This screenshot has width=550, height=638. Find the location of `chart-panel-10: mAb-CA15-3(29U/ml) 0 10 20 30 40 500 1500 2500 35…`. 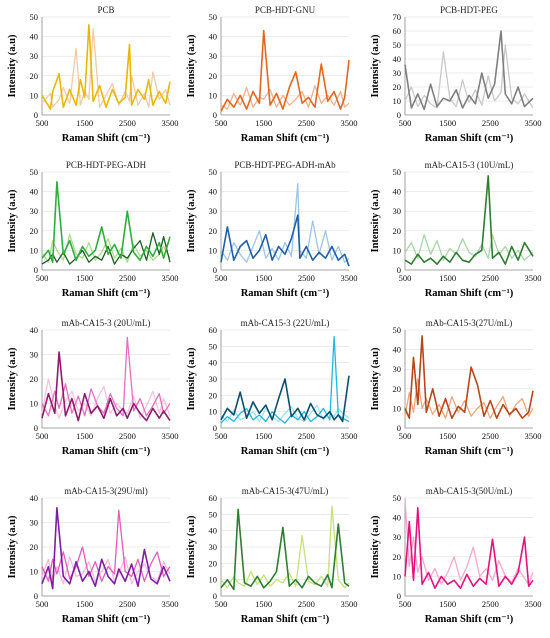

chart-panel-10: mAb-CA15-3(29U/ml) 0 10 20 30 40 500 1500 2500 35… is located at coordinates (93, 555).